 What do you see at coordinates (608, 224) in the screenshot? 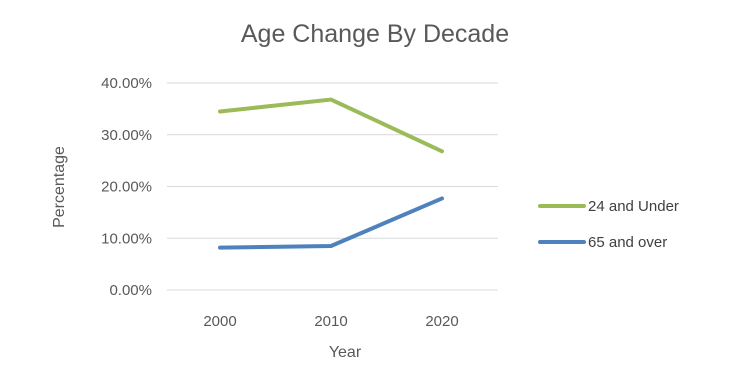
I see `legend: 24 and Under 65 and over` at bounding box center [608, 224].